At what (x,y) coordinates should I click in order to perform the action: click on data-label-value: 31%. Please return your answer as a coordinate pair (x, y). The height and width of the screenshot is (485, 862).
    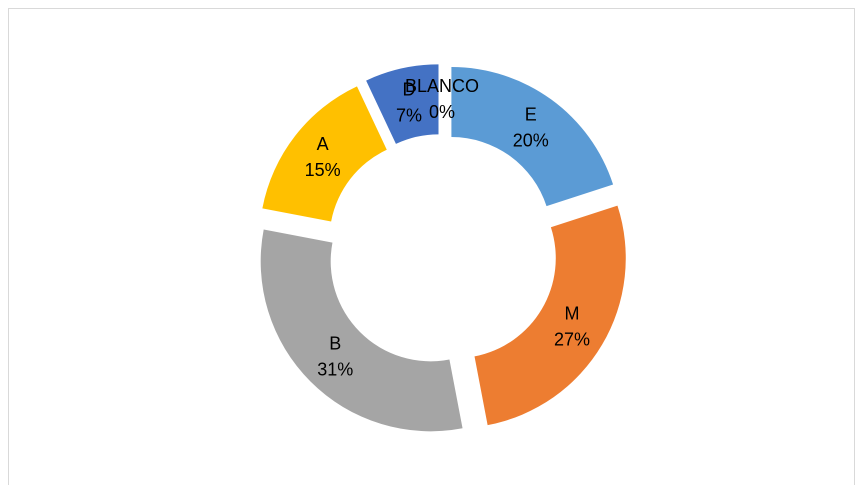
    Looking at the image, I should click on (335, 370).